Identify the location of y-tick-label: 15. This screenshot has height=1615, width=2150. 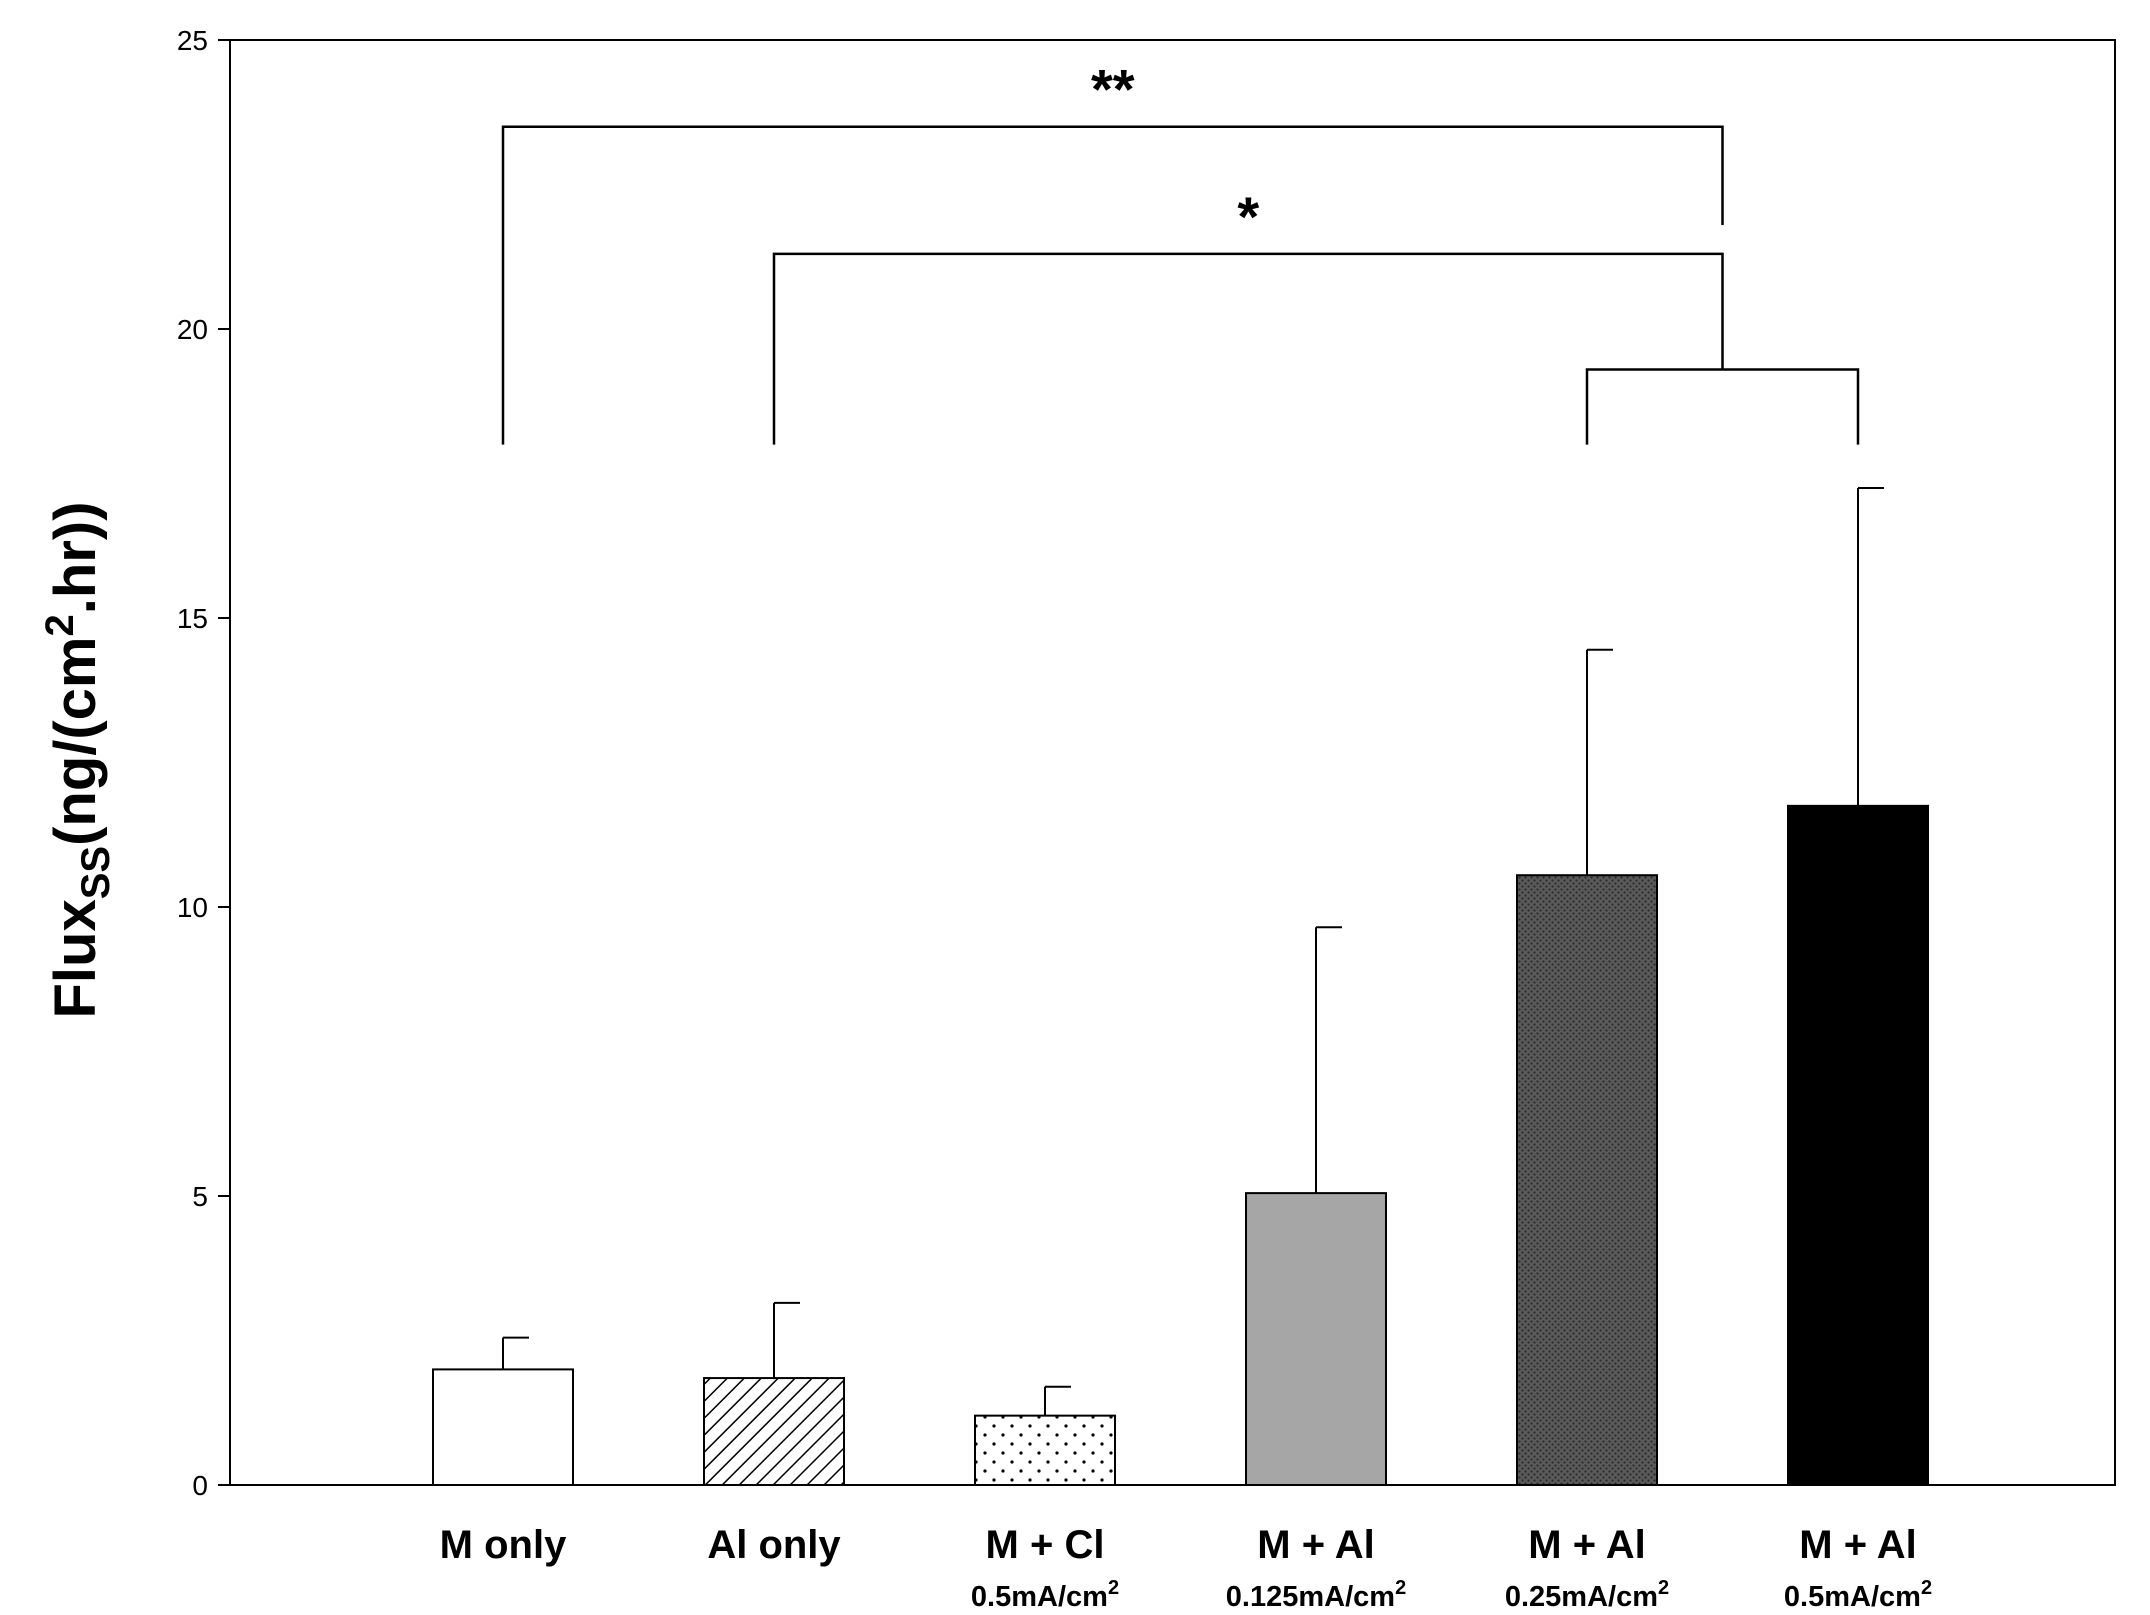
(192, 618).